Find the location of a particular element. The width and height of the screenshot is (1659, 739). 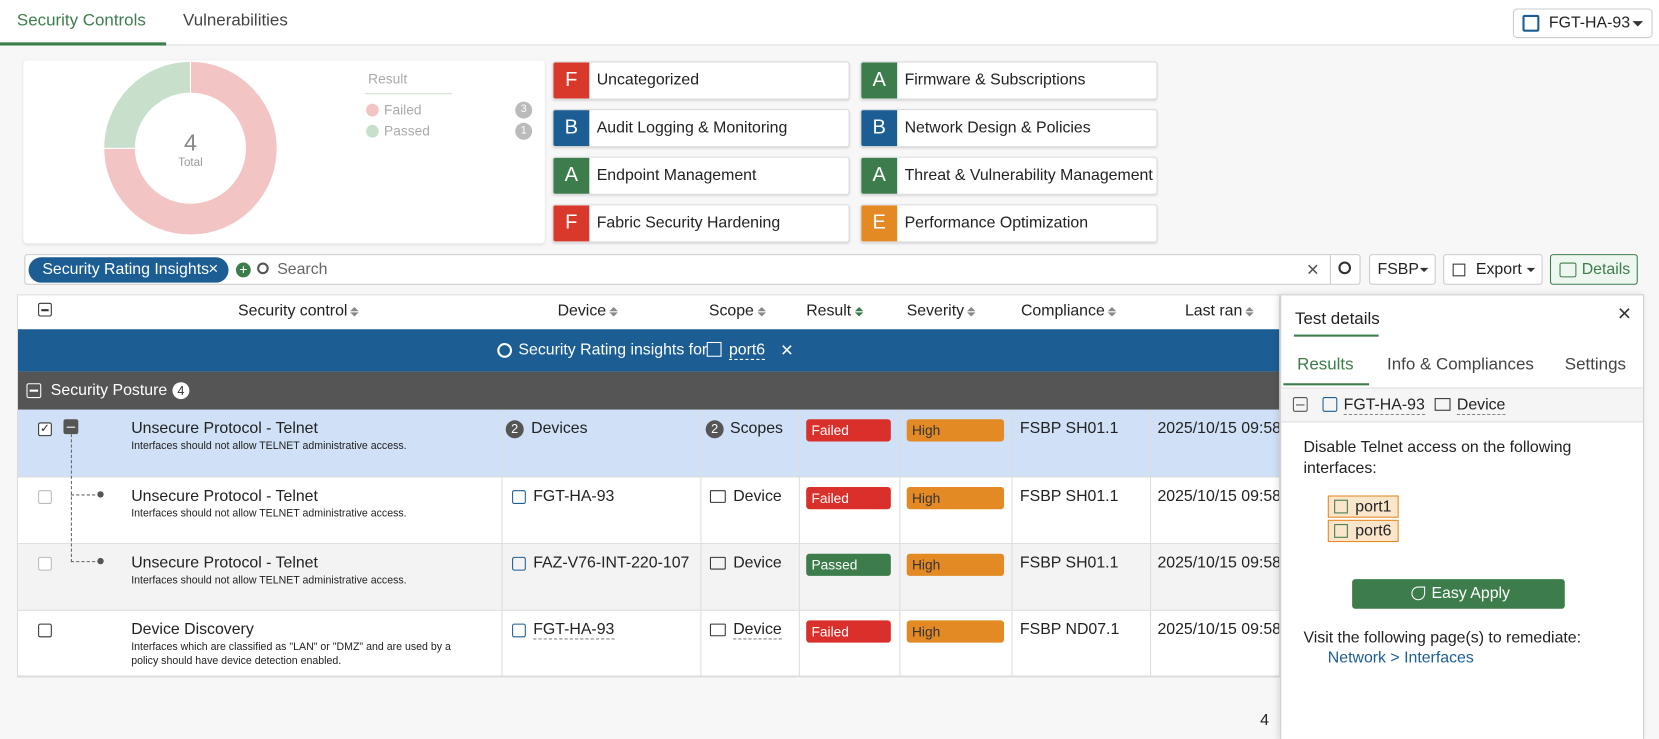

panel-title-underline is located at coordinates (1336, 335).